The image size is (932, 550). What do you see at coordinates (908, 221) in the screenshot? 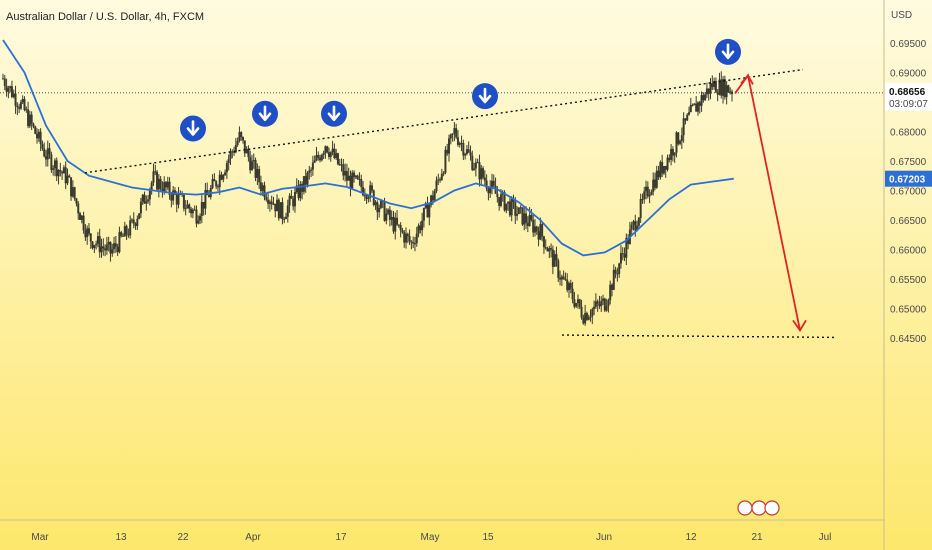
I see `price-tick-label: 0.66500` at bounding box center [908, 221].